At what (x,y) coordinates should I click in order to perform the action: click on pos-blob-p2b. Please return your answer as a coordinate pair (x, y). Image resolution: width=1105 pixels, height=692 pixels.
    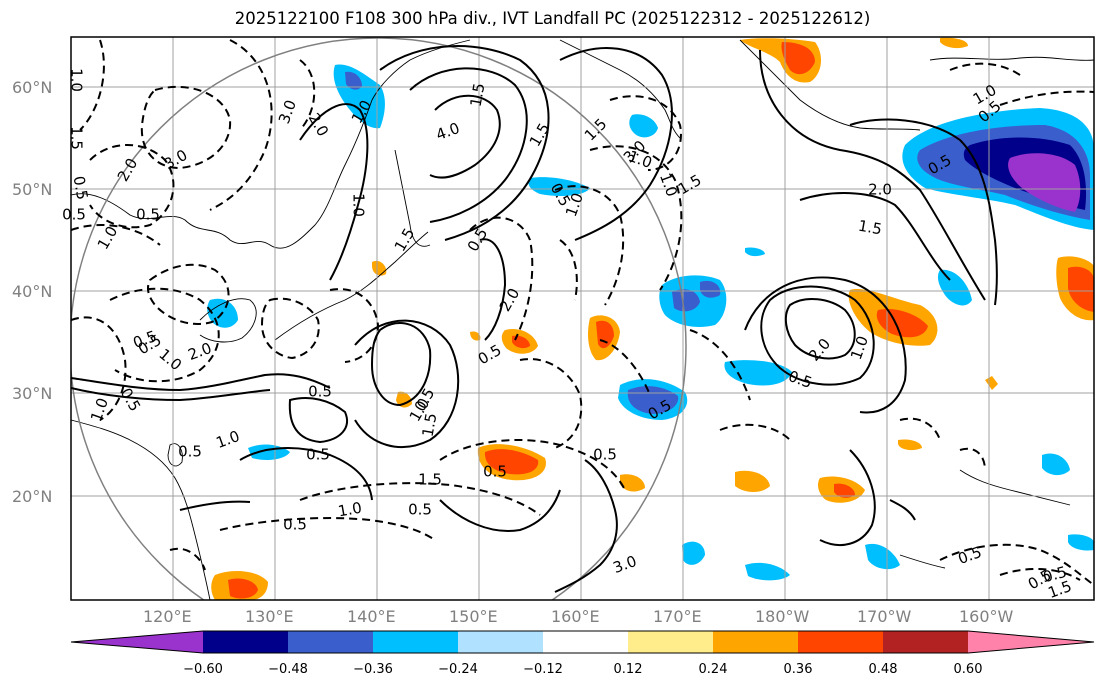
    Looking at the image, I should click on (902, 323).